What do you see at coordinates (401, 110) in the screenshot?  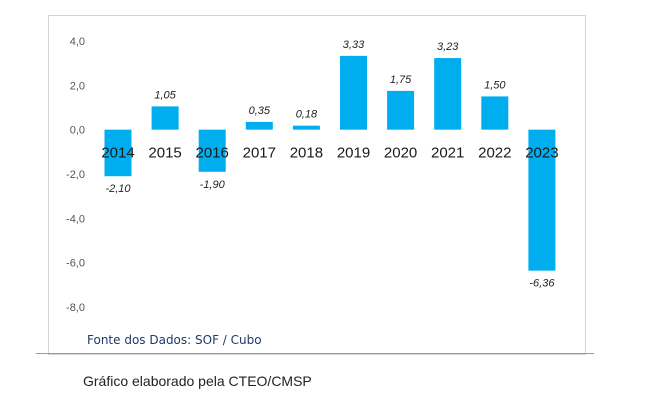 I see `bar-2020` at bounding box center [401, 110].